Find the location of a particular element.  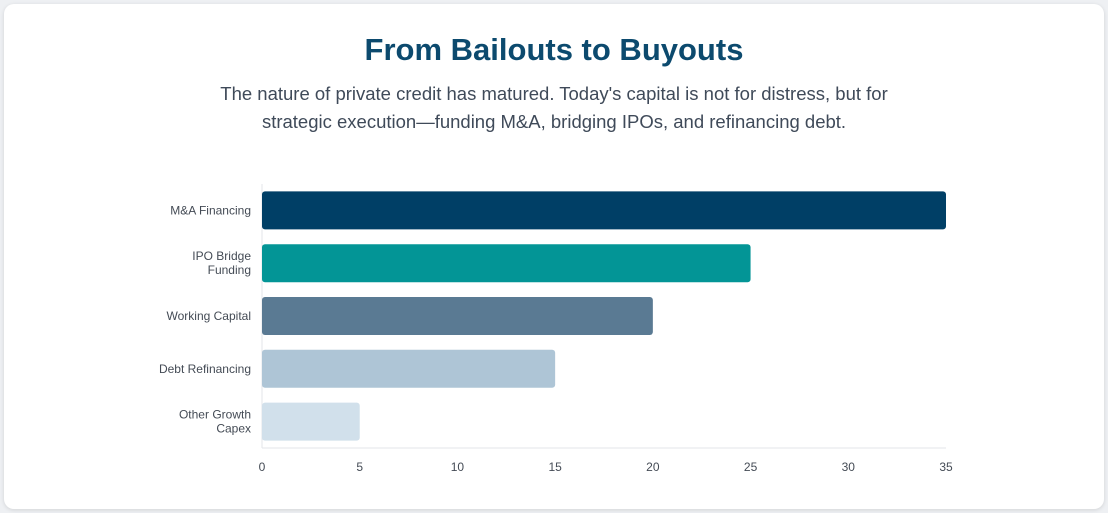

category-label-line: Other Growth is located at coordinates (215, 415).